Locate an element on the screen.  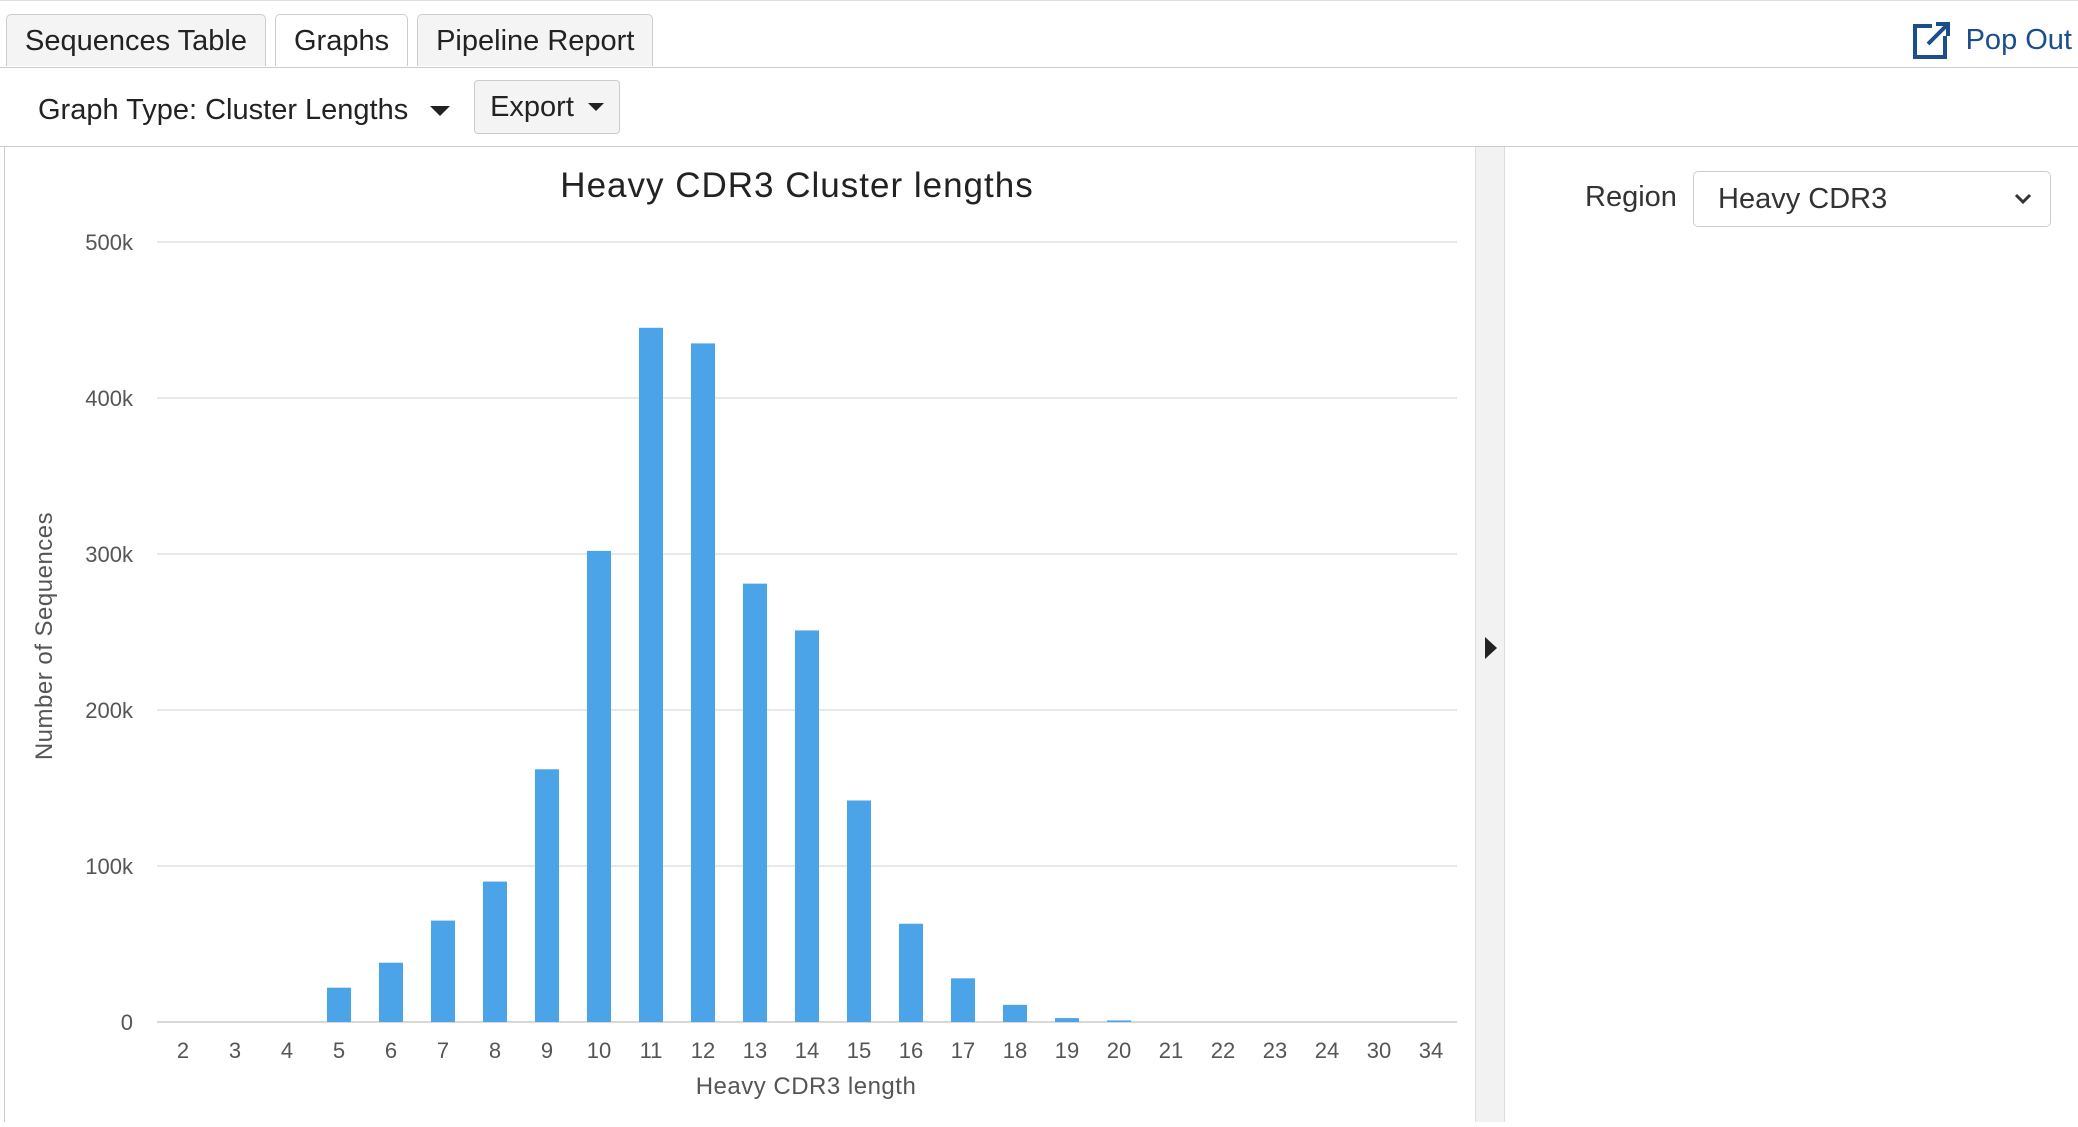
region-select: Heavy CDR3 is located at coordinates (1872, 199).